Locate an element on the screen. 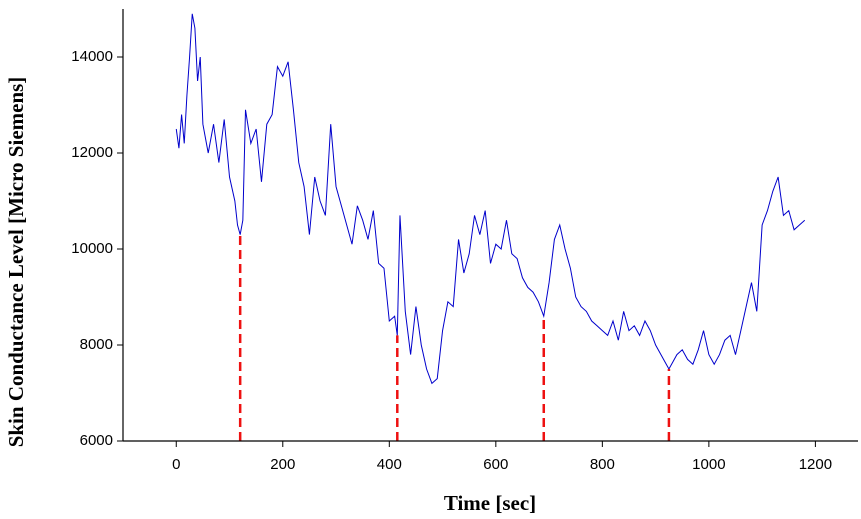  x-tick-label: 200 is located at coordinates (282, 464).